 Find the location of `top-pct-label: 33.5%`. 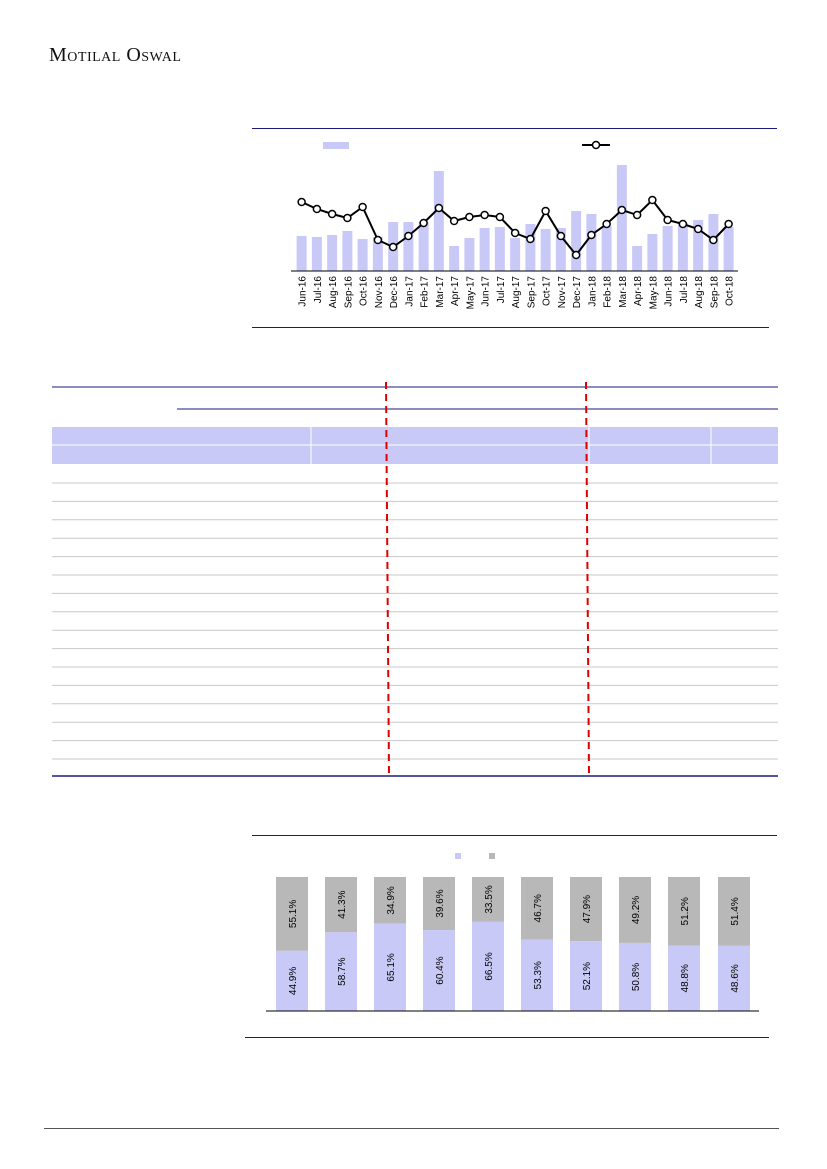

top-pct-label: 33.5% is located at coordinates (489, 899).